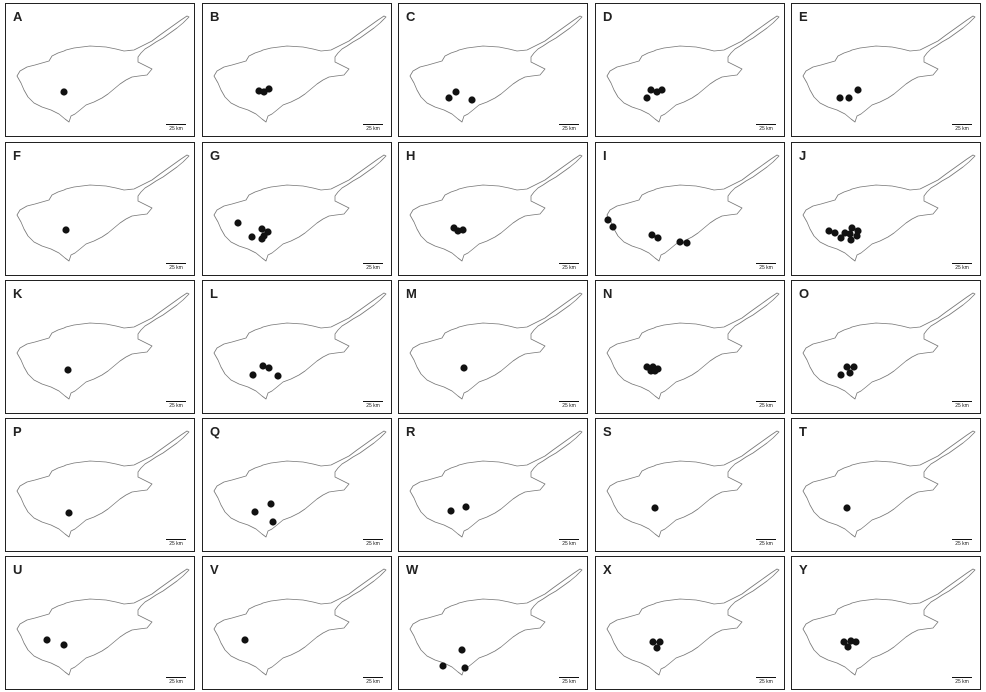 The image size is (986, 692). I want to click on panel-label: H, so click(411, 155).